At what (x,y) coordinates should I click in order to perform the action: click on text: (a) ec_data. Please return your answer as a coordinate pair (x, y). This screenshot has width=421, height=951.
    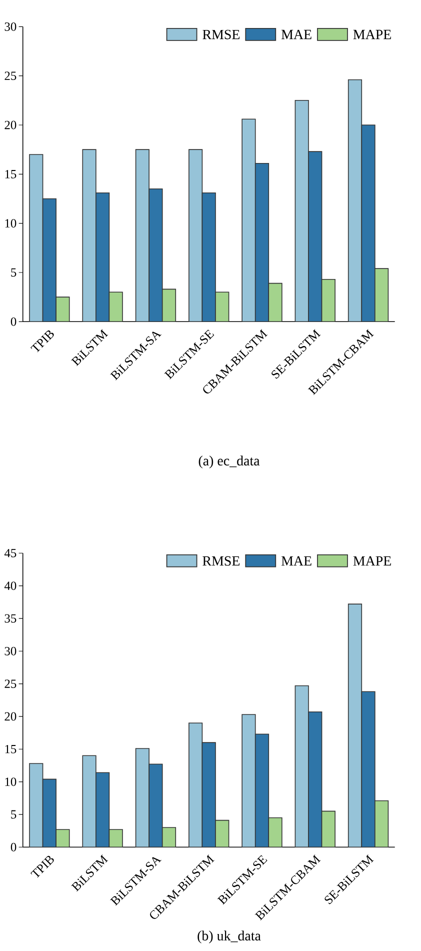
    Looking at the image, I should click on (229, 462).